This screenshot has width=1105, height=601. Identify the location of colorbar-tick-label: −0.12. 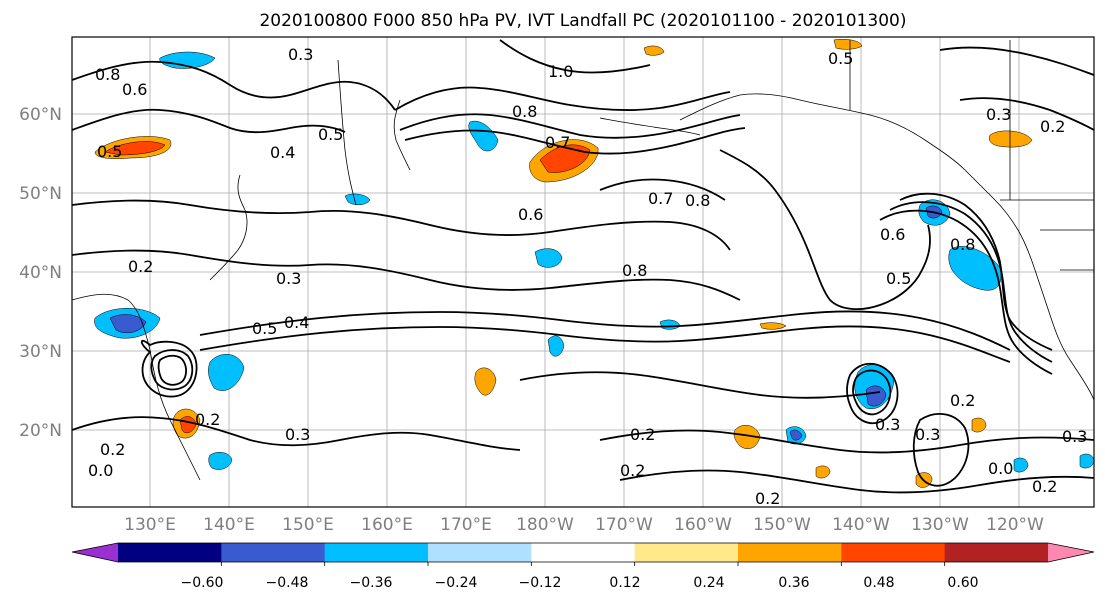
(540, 583).